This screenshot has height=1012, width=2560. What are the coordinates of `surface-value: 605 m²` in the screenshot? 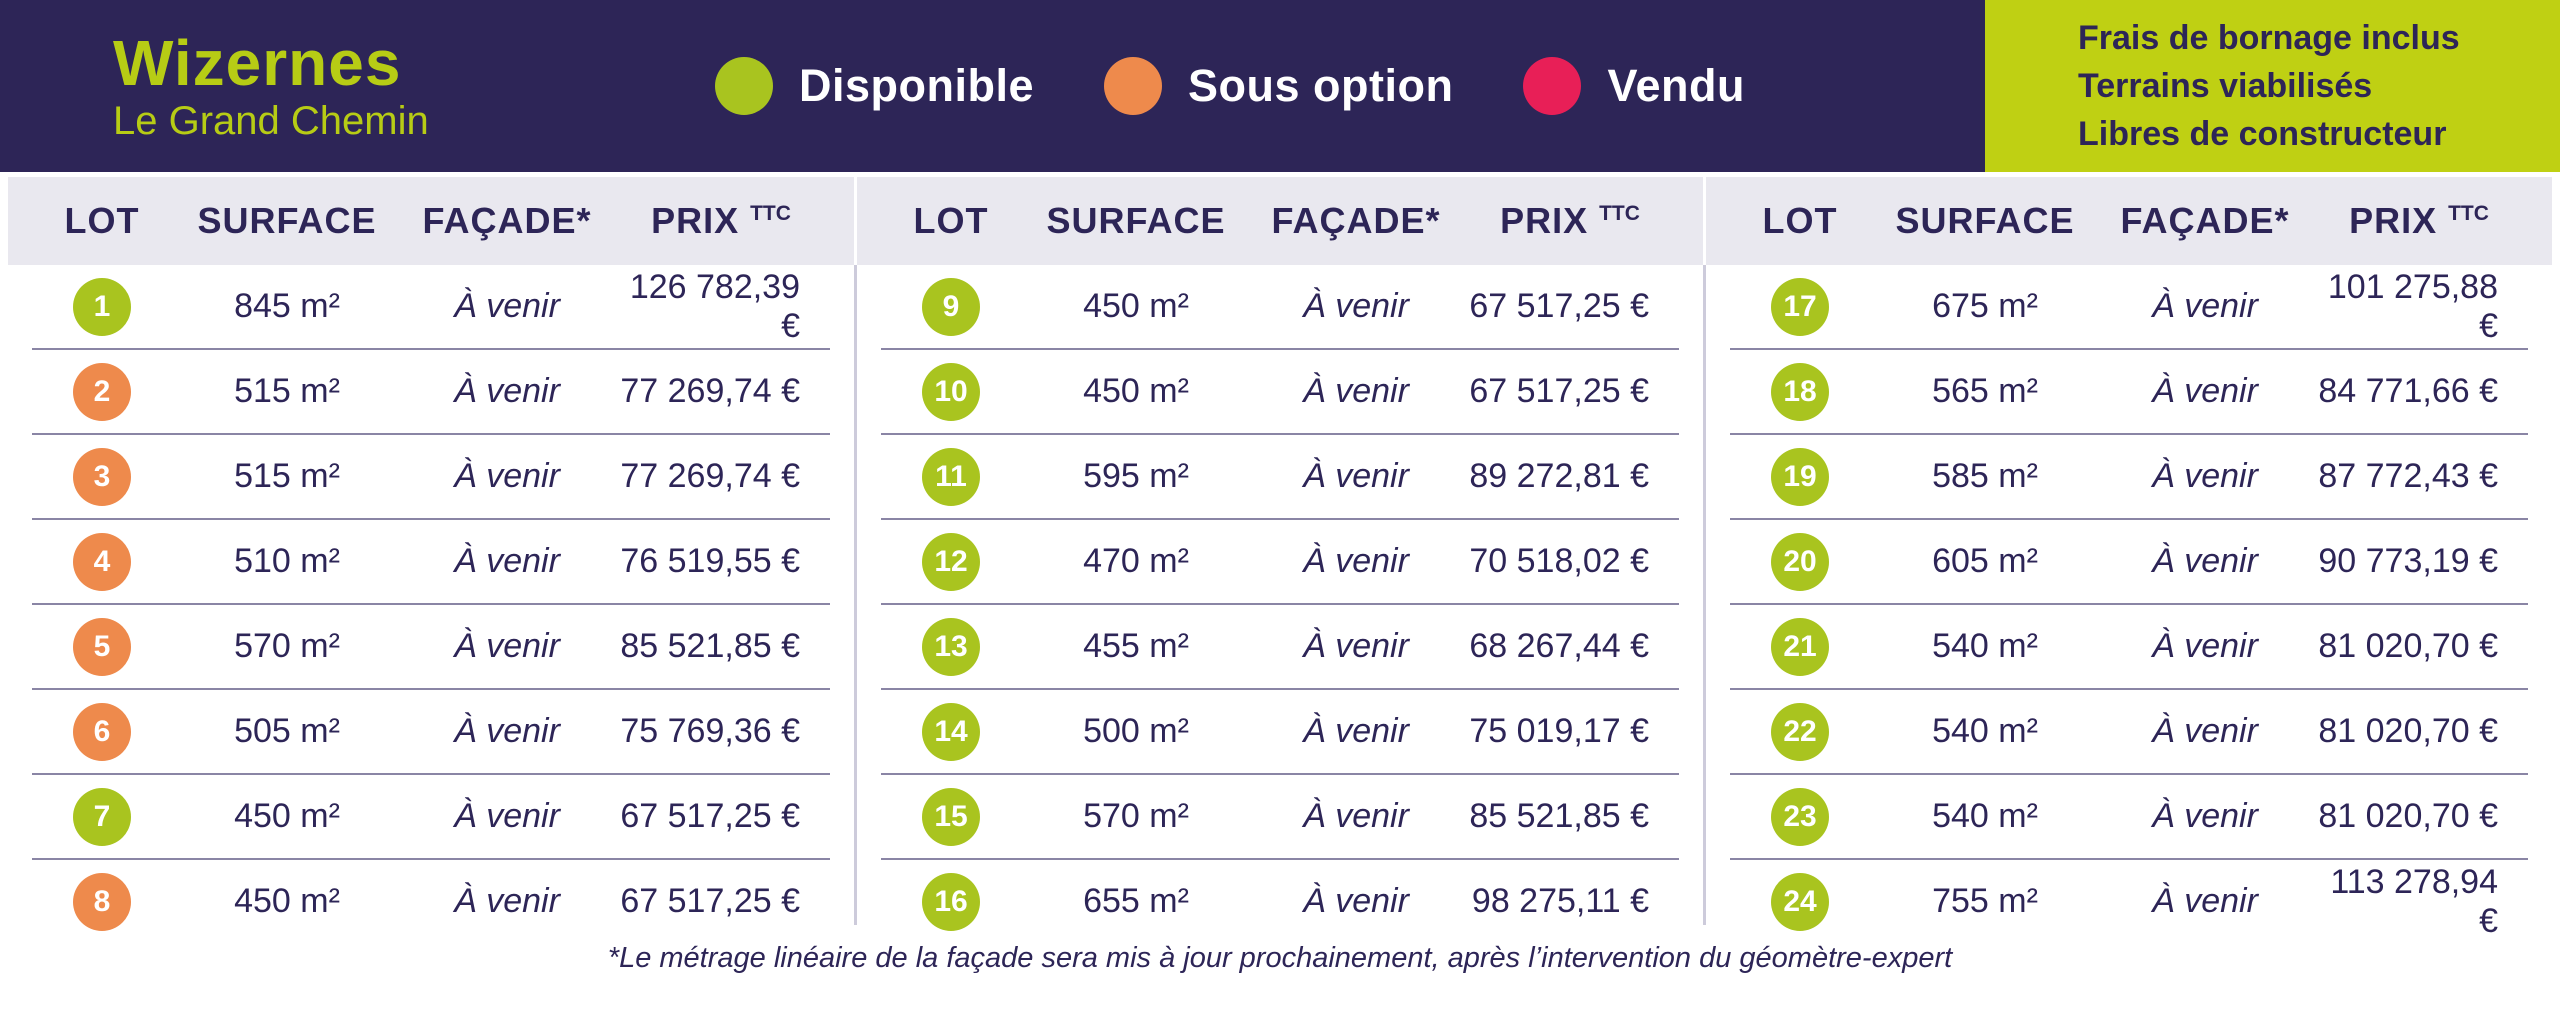 It's located at (1985, 561).